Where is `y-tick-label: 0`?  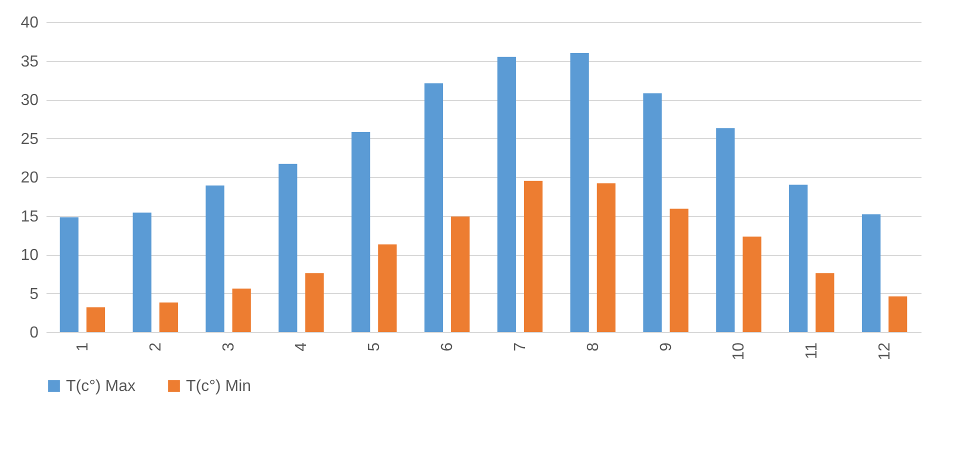
y-tick-label: 0 is located at coordinates (34, 333).